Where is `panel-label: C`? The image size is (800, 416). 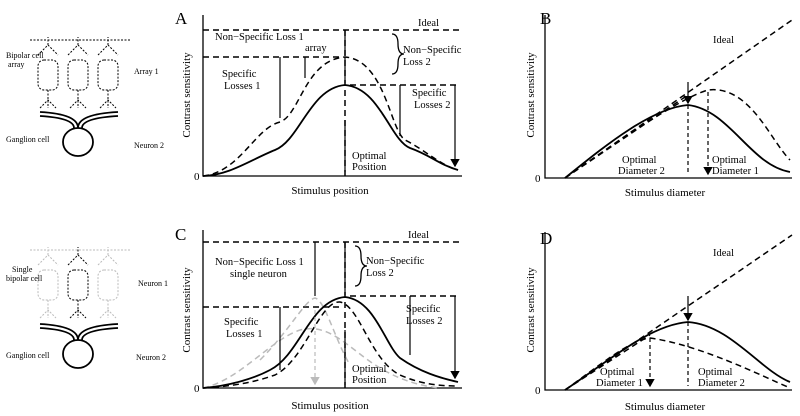
panel-label: C is located at coordinates (180, 234).